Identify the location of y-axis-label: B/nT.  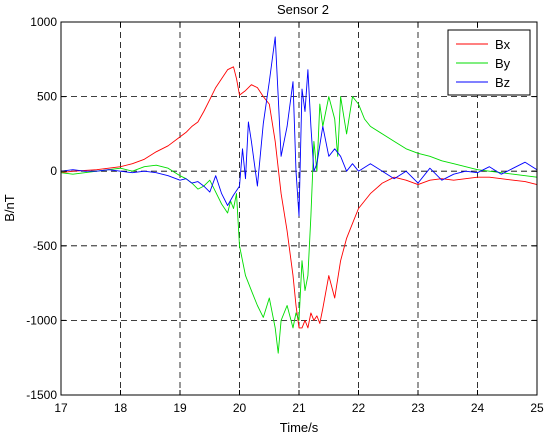
(9, 208).